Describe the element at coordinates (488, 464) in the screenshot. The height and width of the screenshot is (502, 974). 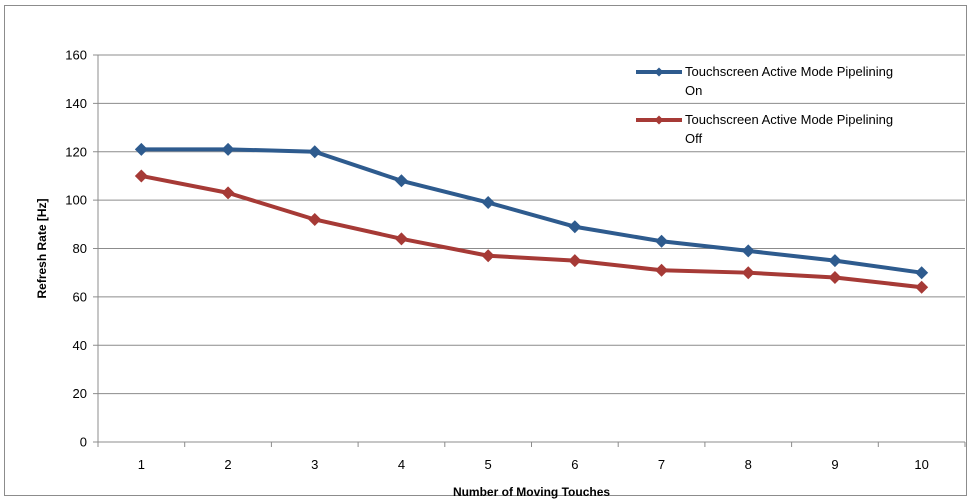
I see `x-tick-label-5: 5` at that location.